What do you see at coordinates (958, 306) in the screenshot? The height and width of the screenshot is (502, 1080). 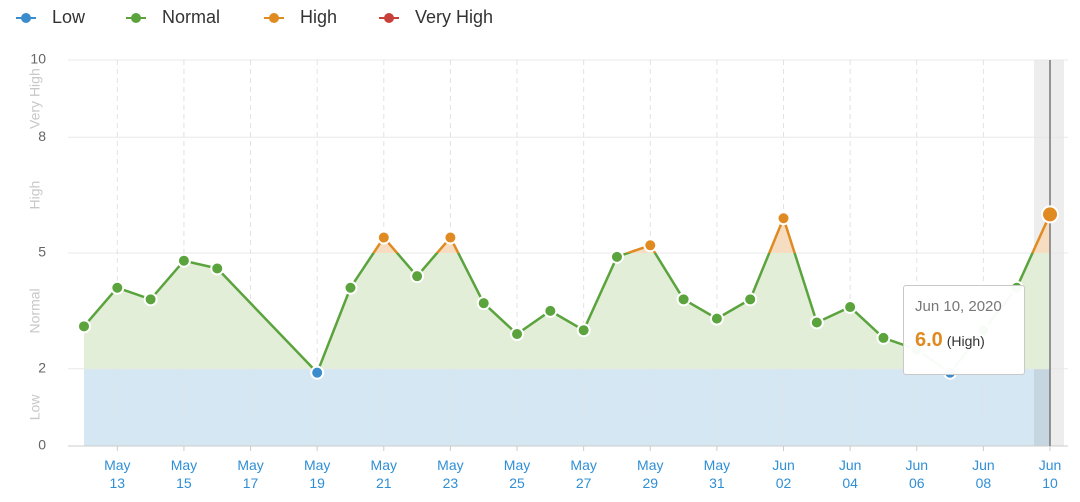 I see `tooltip-date: Jun 10, 2020` at bounding box center [958, 306].